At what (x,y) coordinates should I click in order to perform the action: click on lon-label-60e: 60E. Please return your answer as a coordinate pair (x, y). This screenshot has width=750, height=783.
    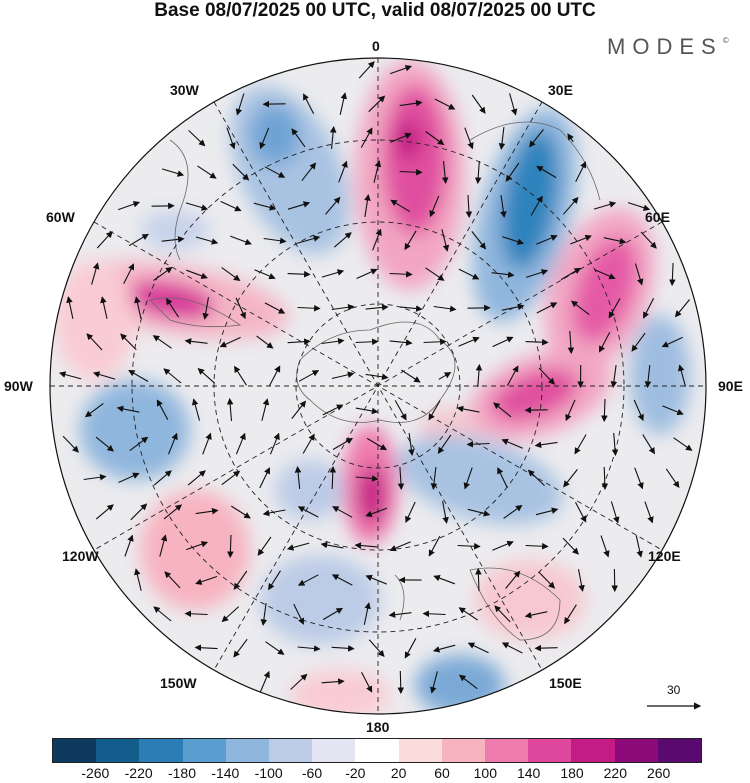
    Looking at the image, I should click on (657, 217).